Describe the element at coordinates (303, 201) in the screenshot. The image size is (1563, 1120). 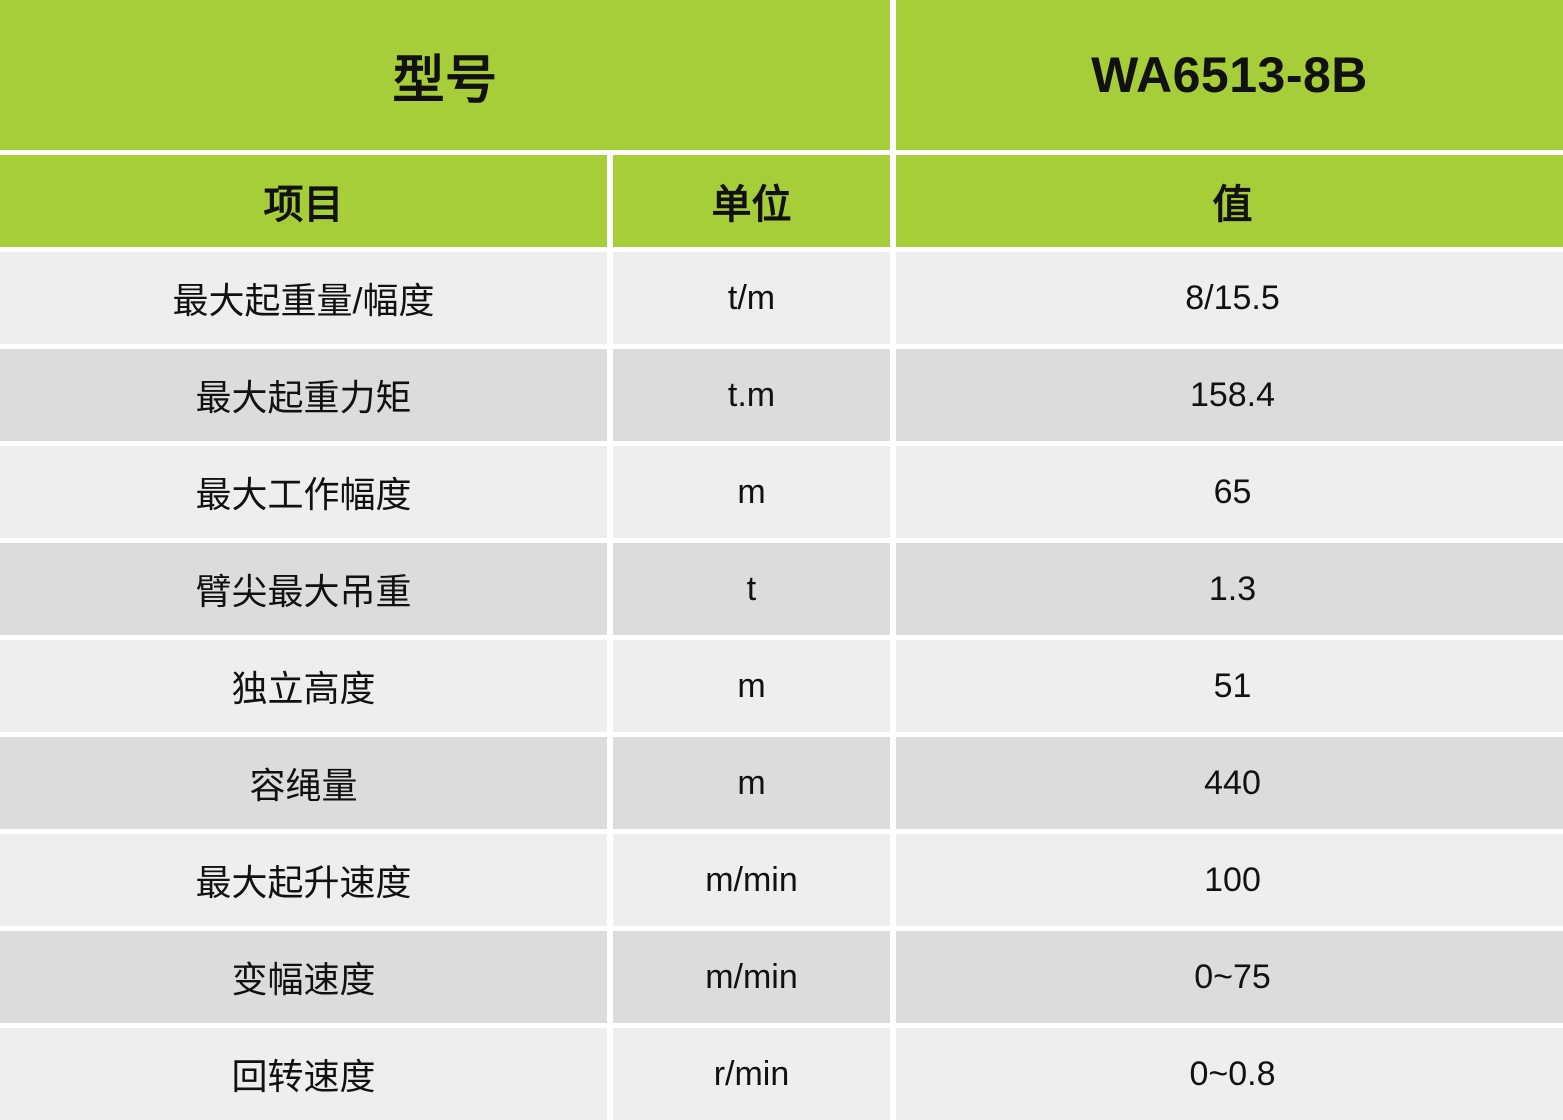
I see `column-header-item: 项目` at that location.